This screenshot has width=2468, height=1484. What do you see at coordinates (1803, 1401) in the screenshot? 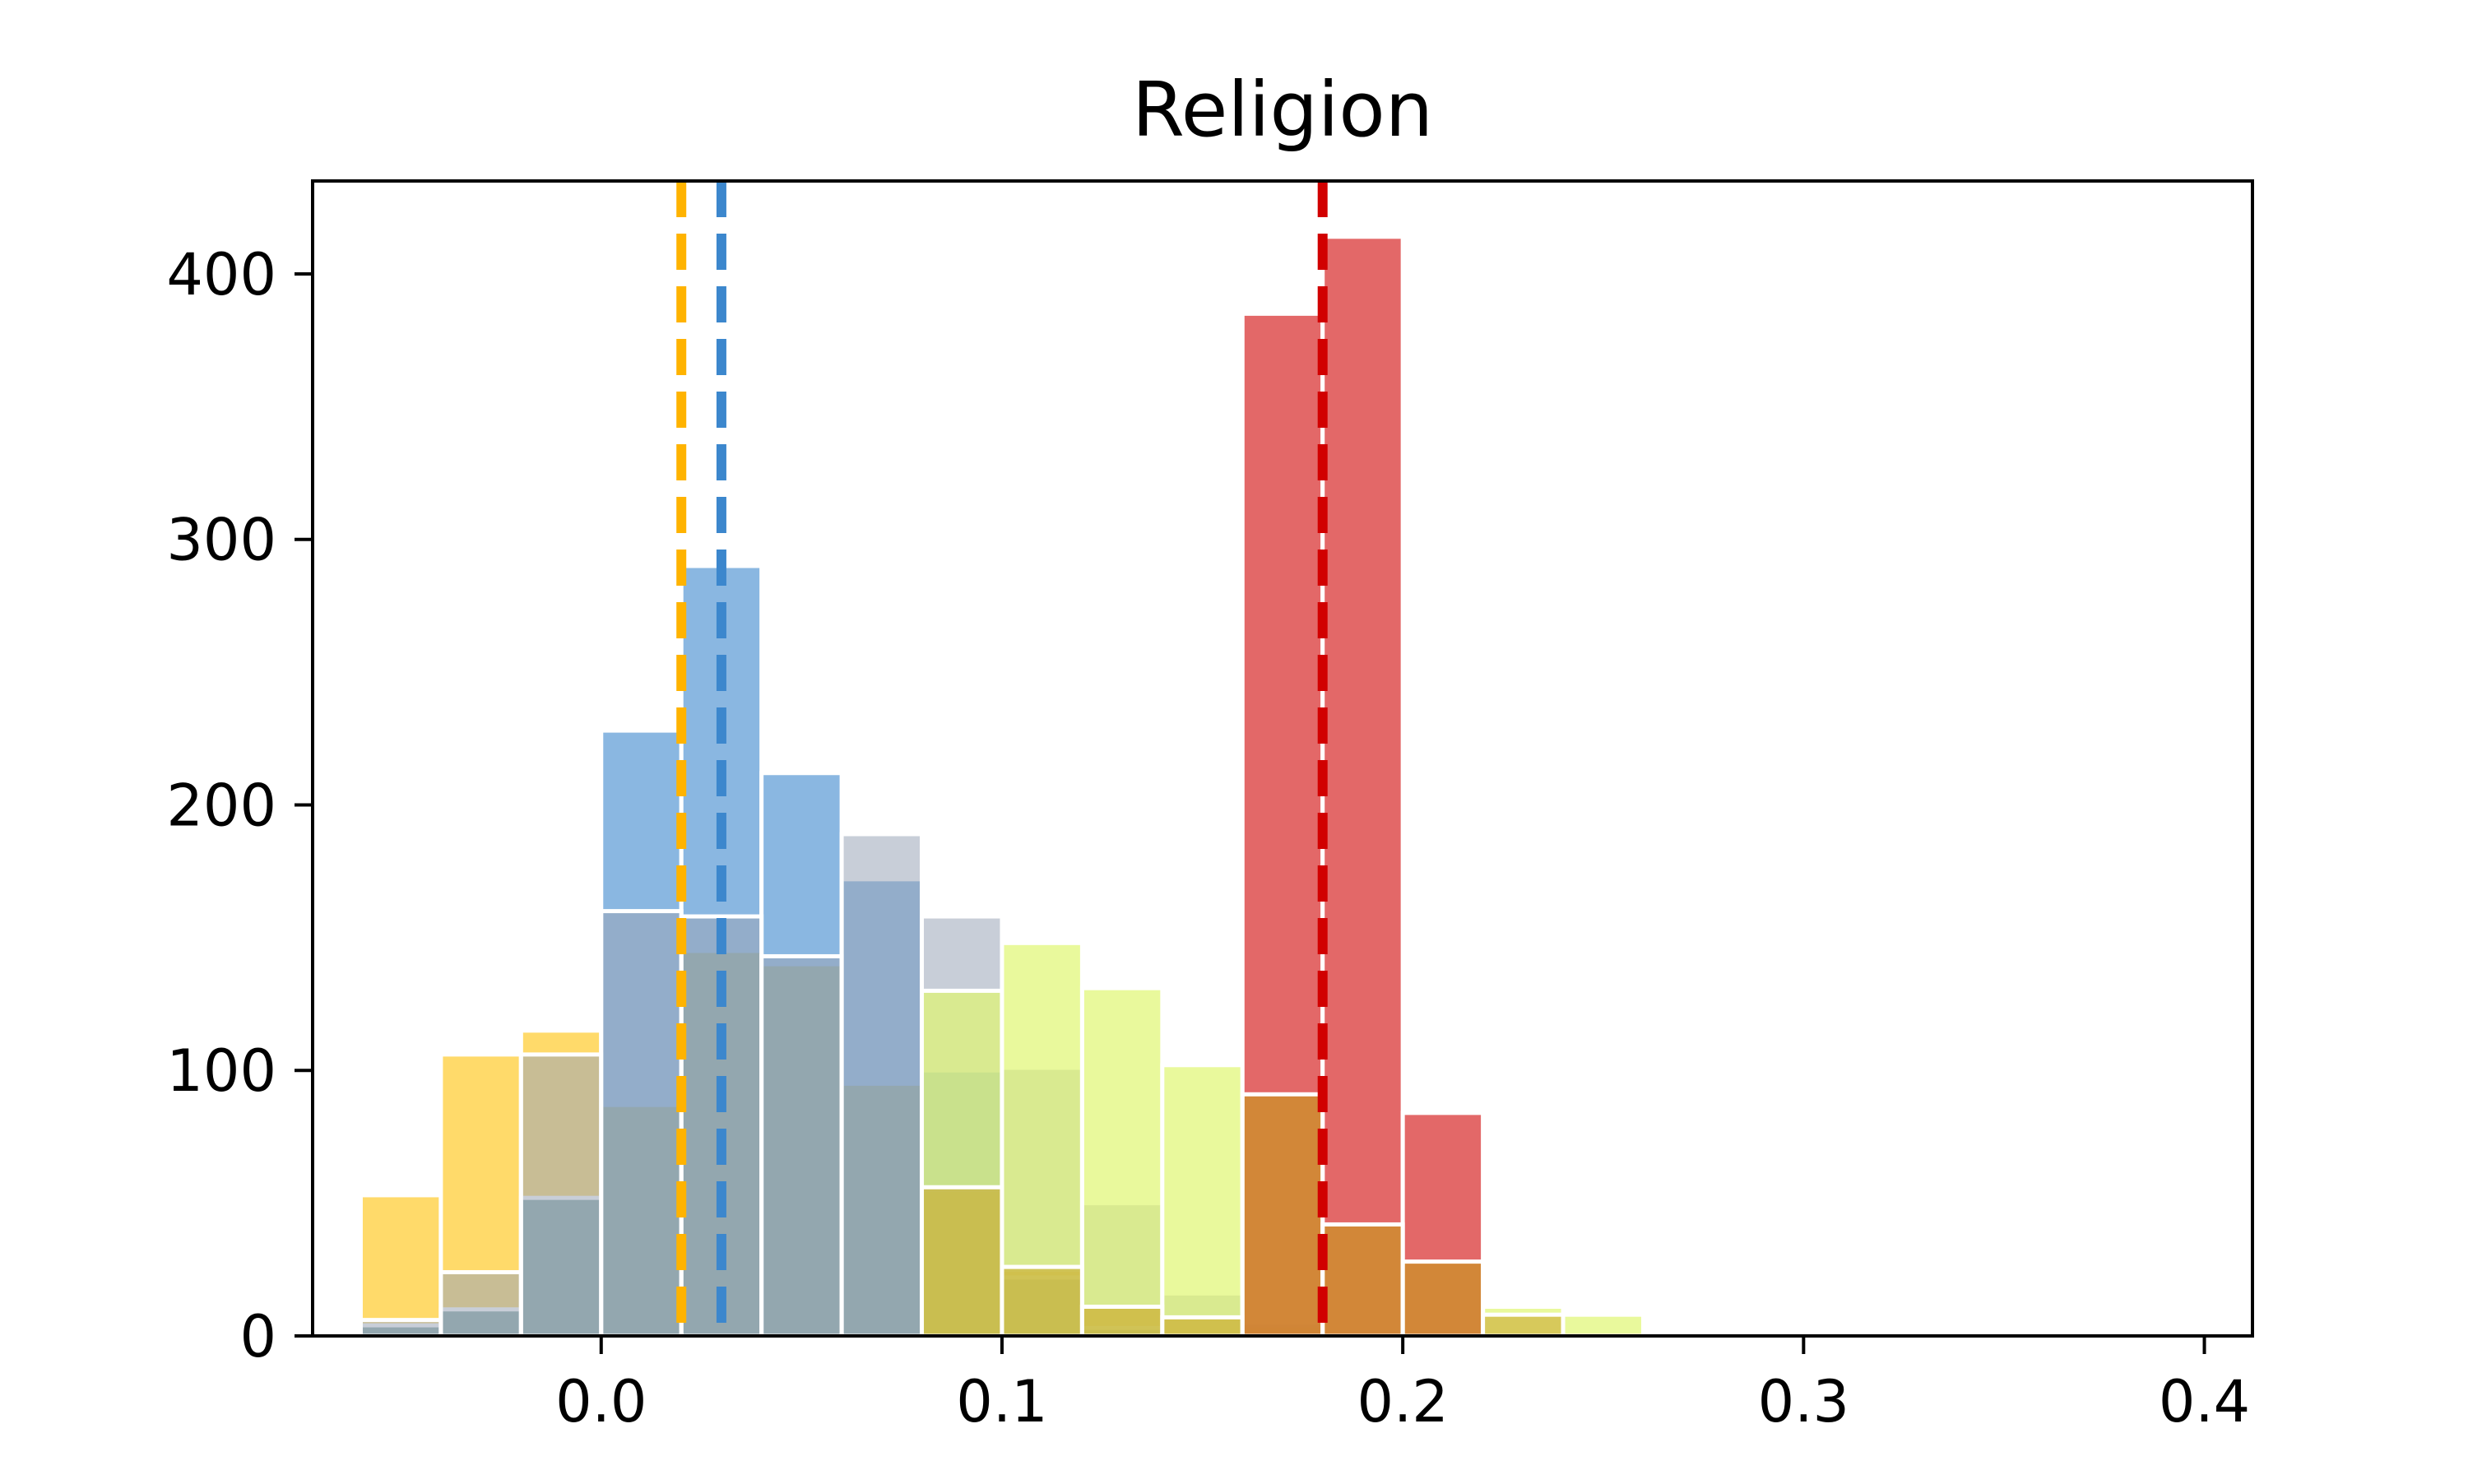
I see `x-tick-label-3: 0.3` at bounding box center [1803, 1401].